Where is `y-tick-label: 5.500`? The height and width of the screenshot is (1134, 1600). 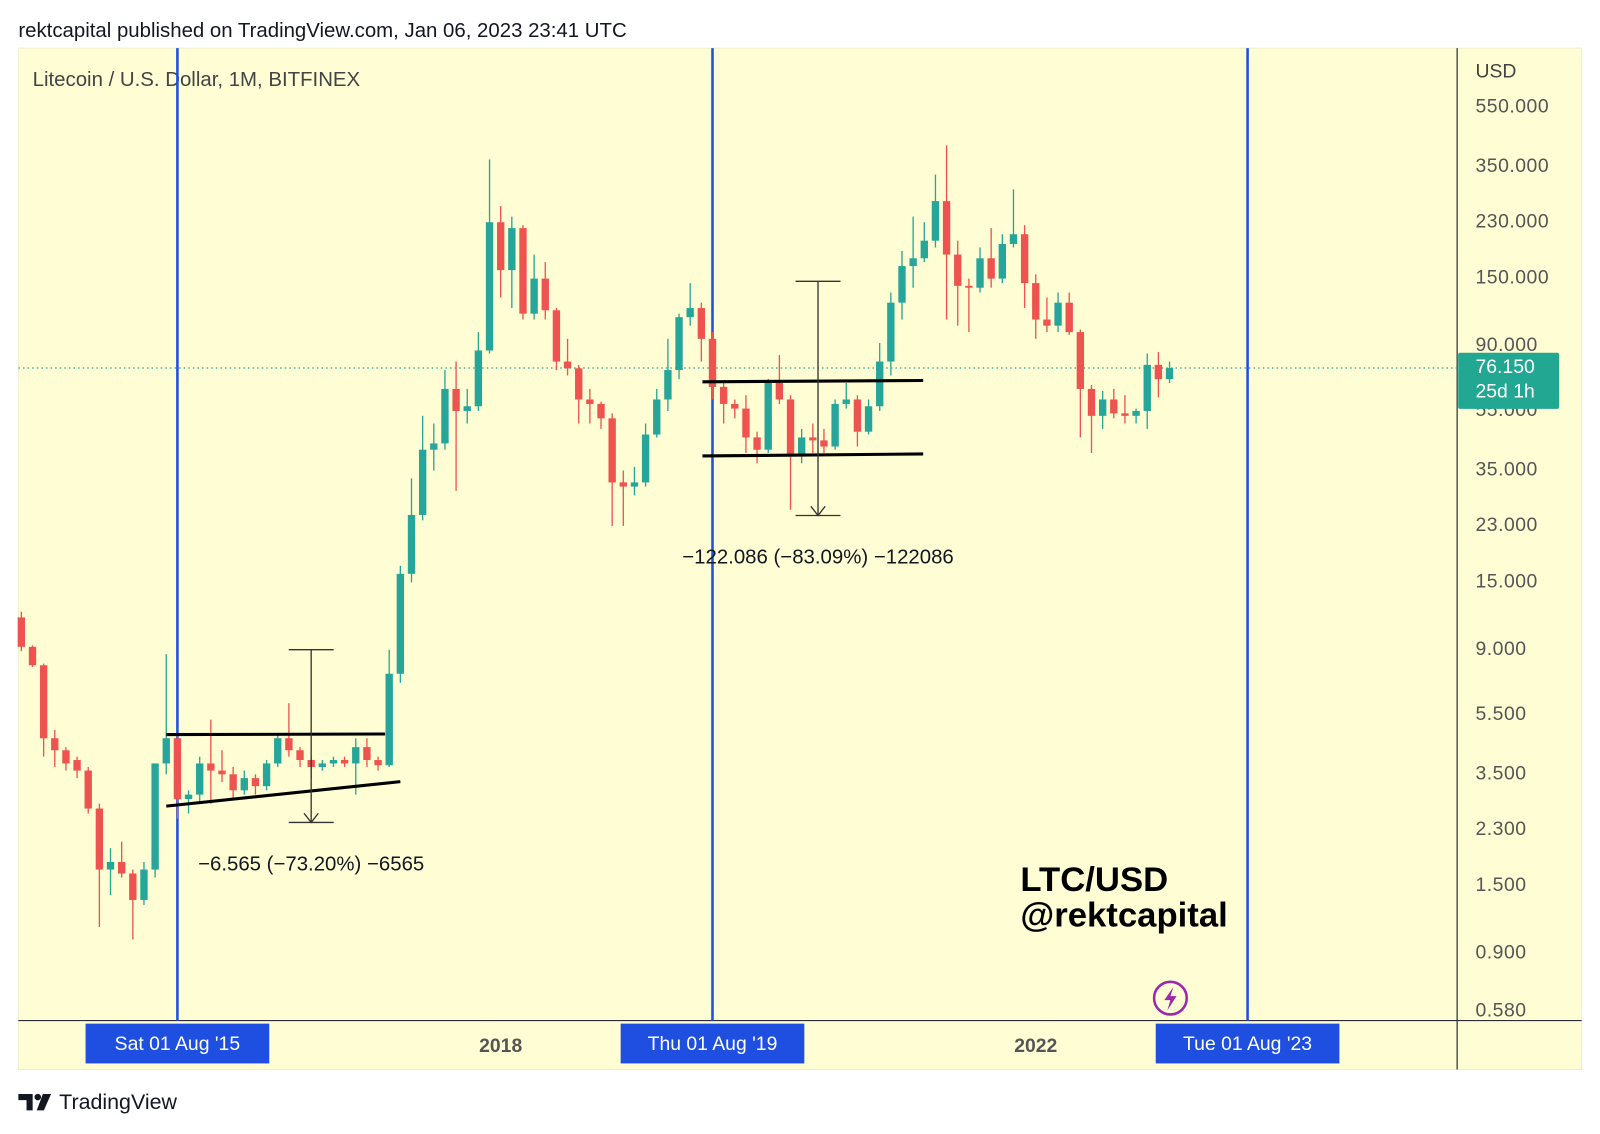 y-tick-label: 5.500 is located at coordinates (1501, 714).